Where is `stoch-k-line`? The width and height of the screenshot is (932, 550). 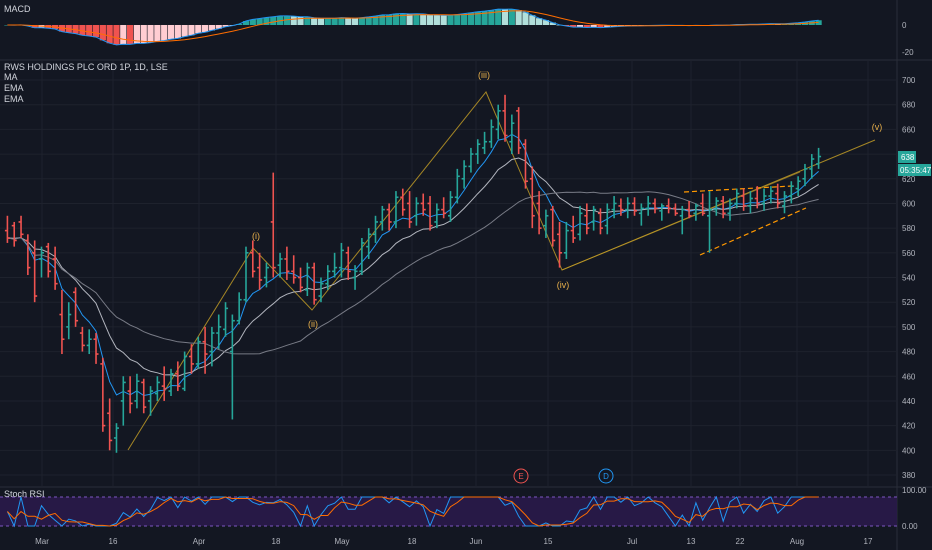 stoch-k-line is located at coordinates (412, 511).